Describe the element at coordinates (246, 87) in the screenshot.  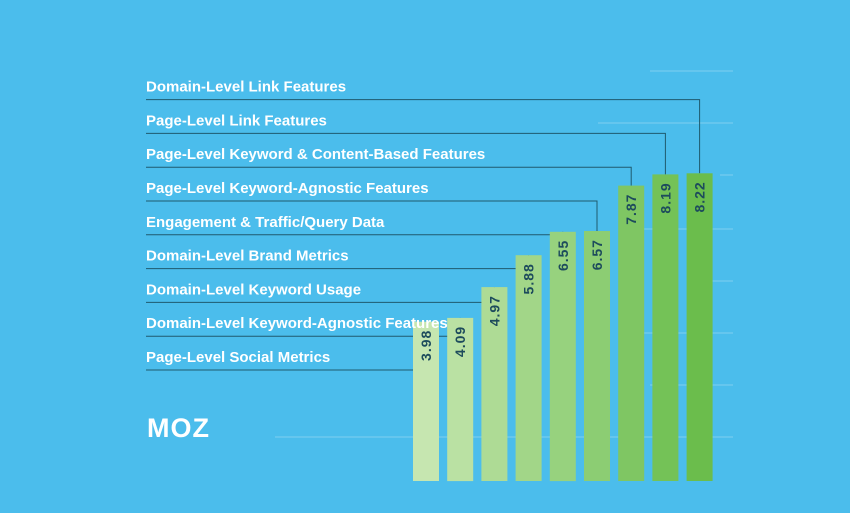
I see `category-label: Domain-Level Link Features` at that location.